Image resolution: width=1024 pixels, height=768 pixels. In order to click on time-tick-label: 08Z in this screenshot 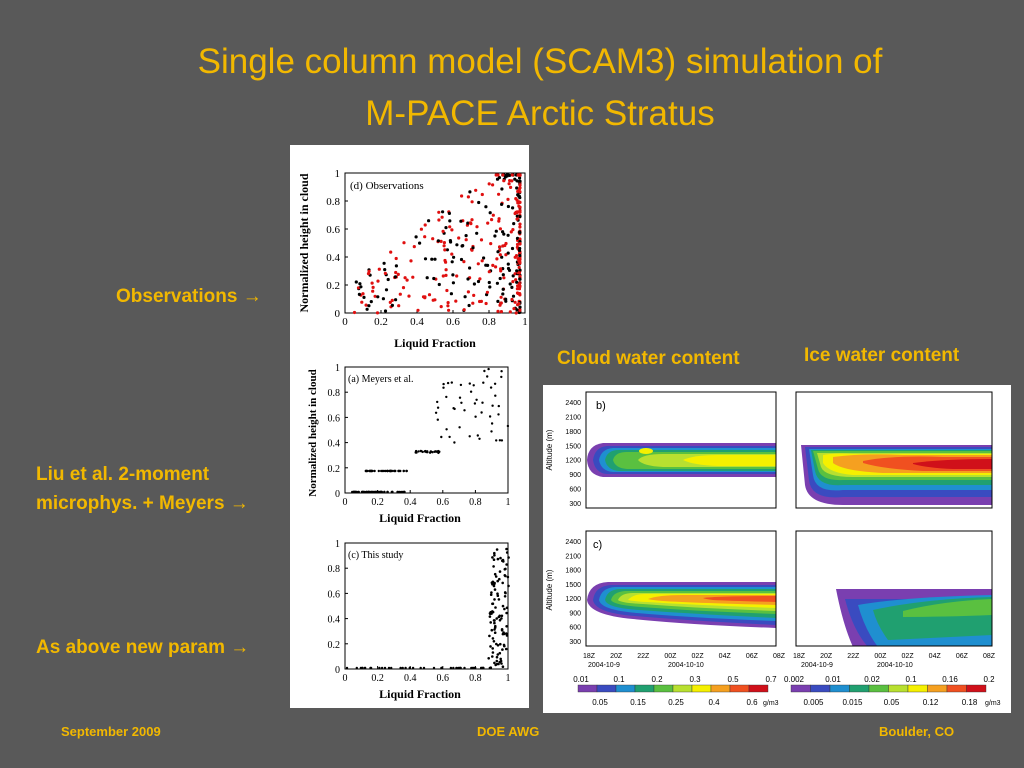, I will do `click(779, 656)`.